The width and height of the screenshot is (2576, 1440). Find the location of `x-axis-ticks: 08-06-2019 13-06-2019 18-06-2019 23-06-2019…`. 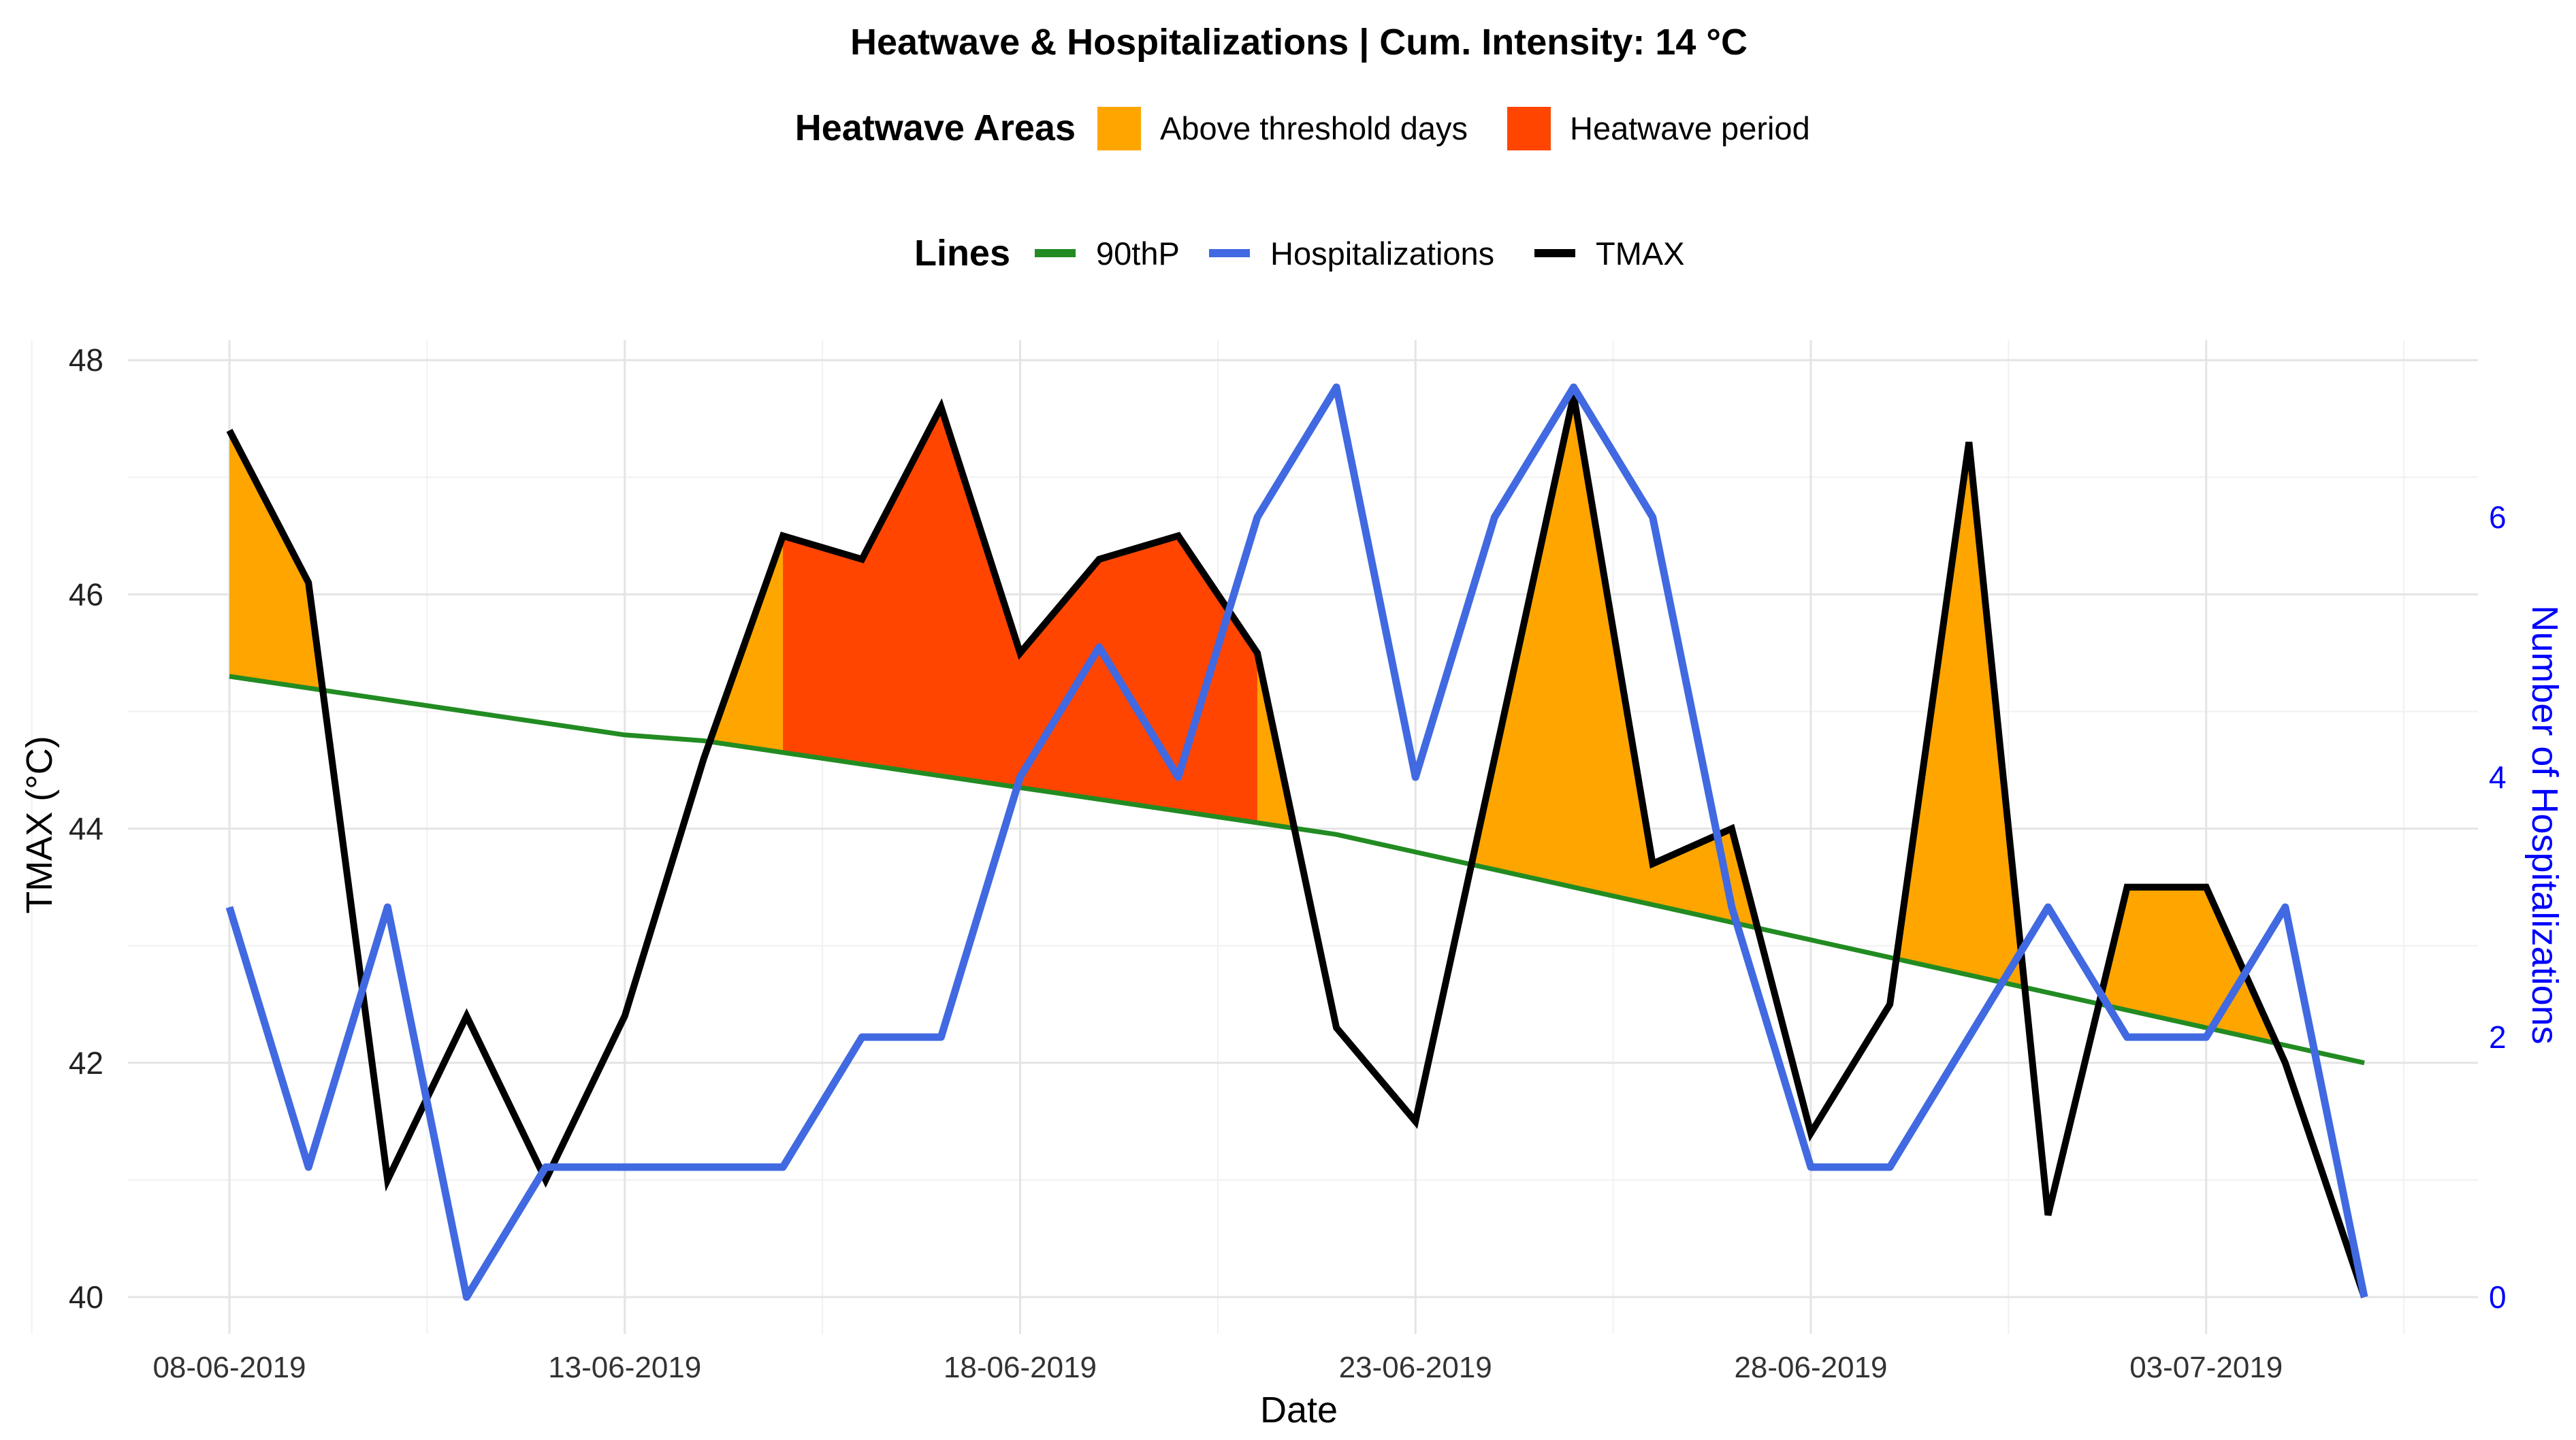

x-axis-ticks: 08-06-2019 13-06-2019 18-06-2019 23-06-2019… is located at coordinates (1217, 1367).